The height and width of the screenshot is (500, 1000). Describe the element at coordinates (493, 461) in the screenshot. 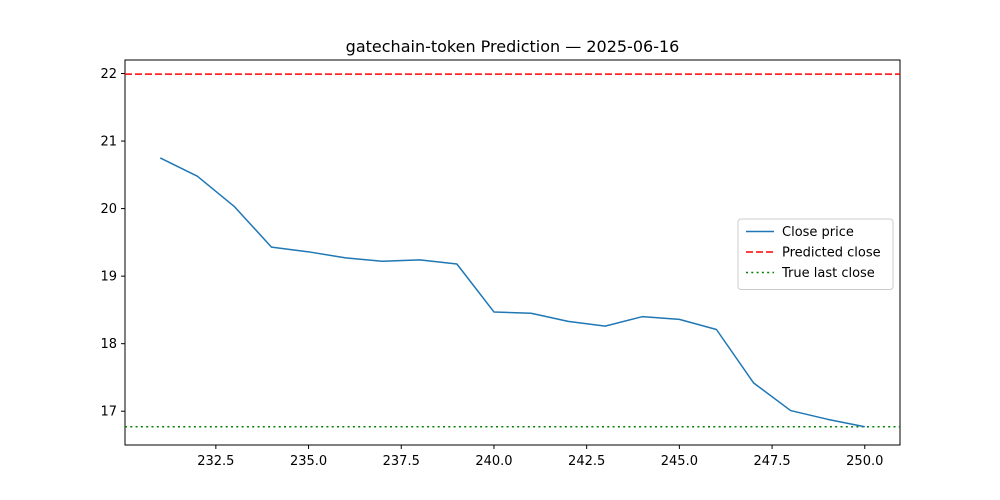

I see `x-tick-label: 240.0` at that location.